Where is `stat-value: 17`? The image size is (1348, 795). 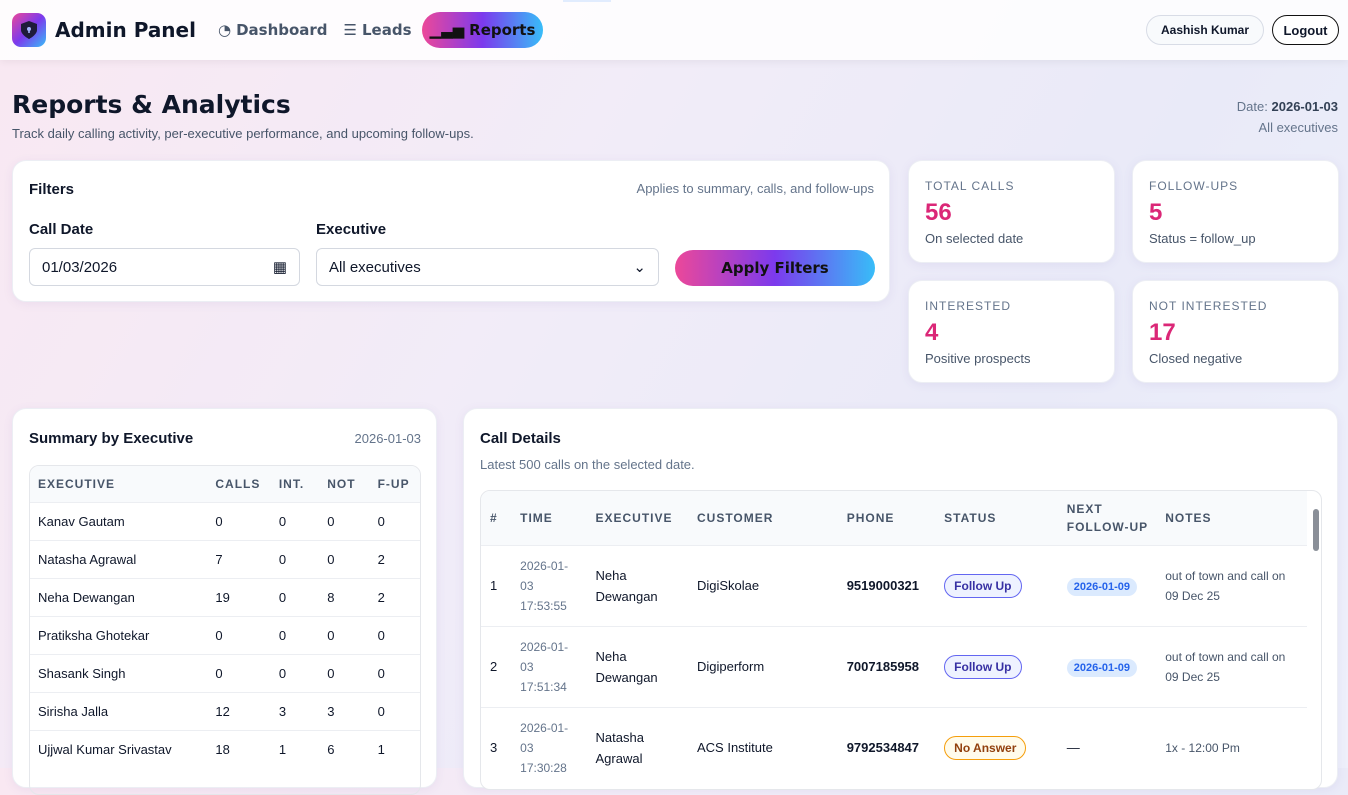 stat-value: 17 is located at coordinates (1162, 332).